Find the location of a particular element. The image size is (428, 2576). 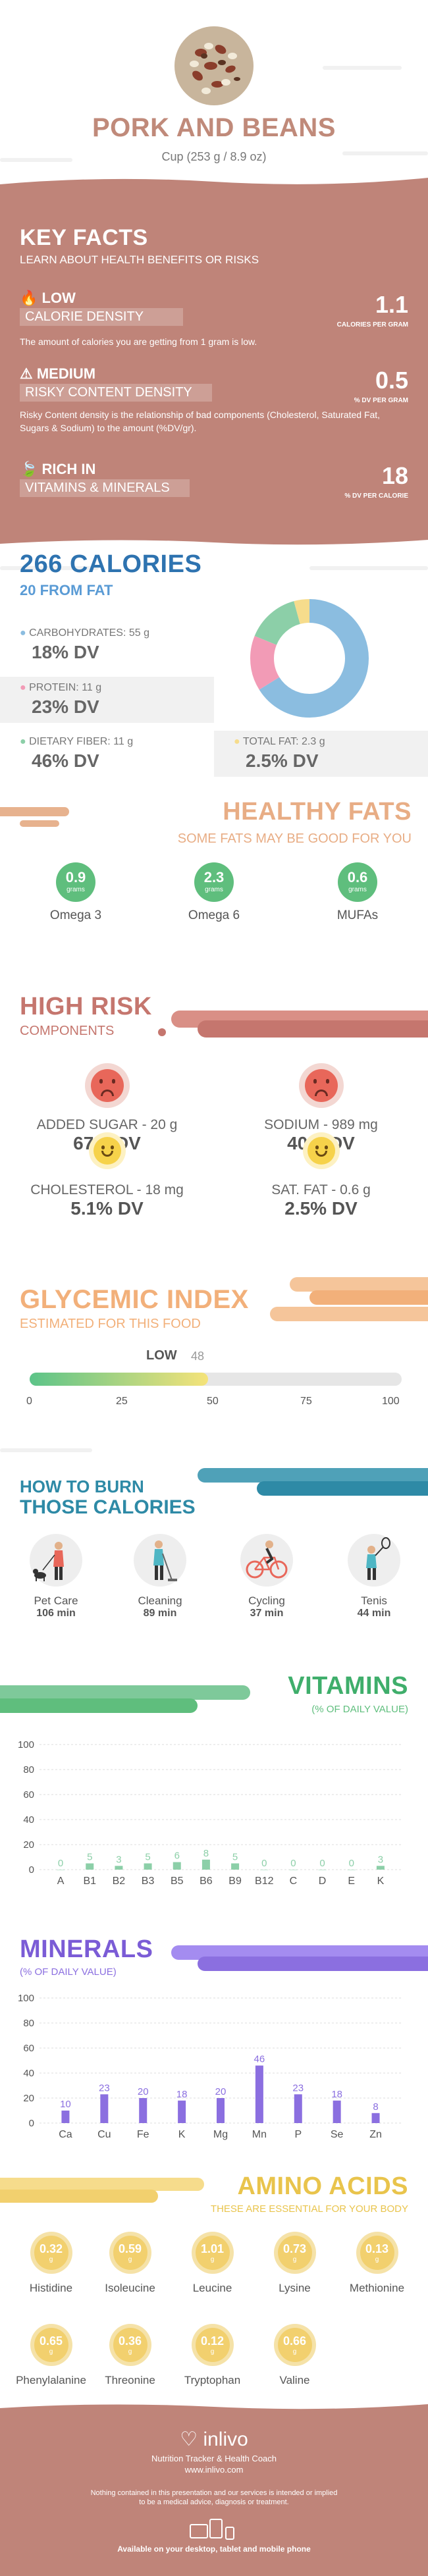

serving-size: Cup (253 g / 8.9 oz) is located at coordinates (214, 156).